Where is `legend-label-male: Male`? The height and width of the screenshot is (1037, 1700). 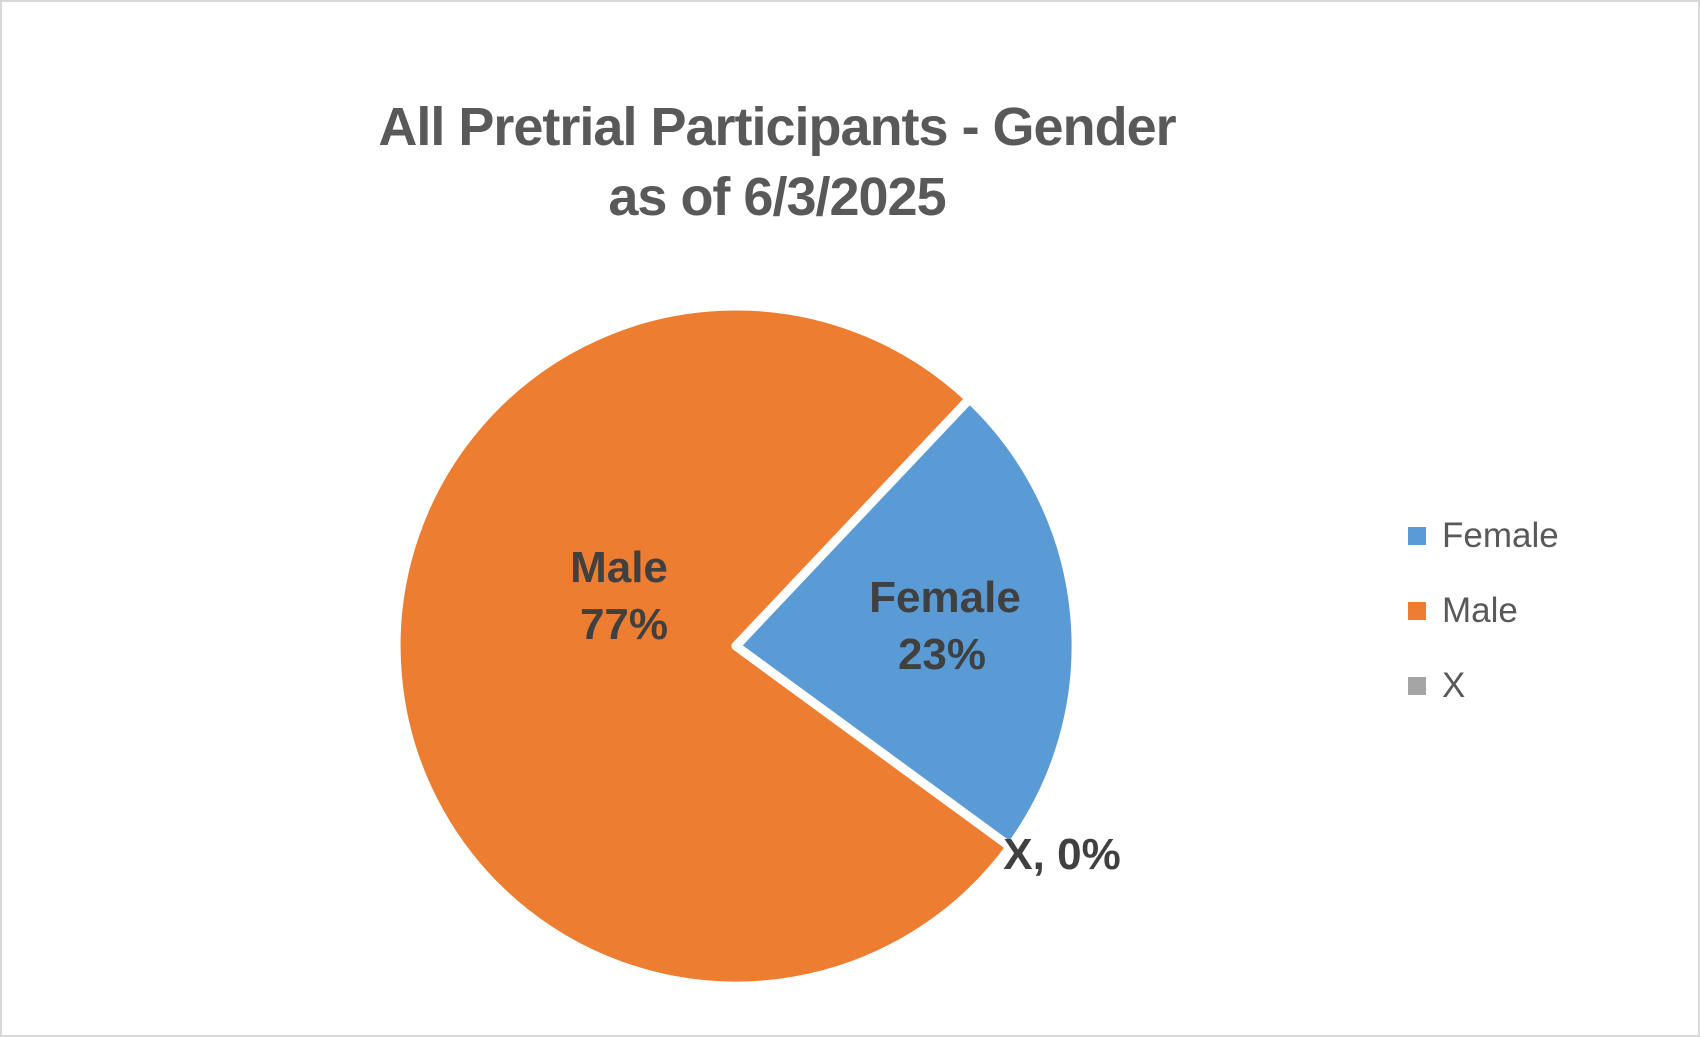
legend-label-male: Male is located at coordinates (1480, 610).